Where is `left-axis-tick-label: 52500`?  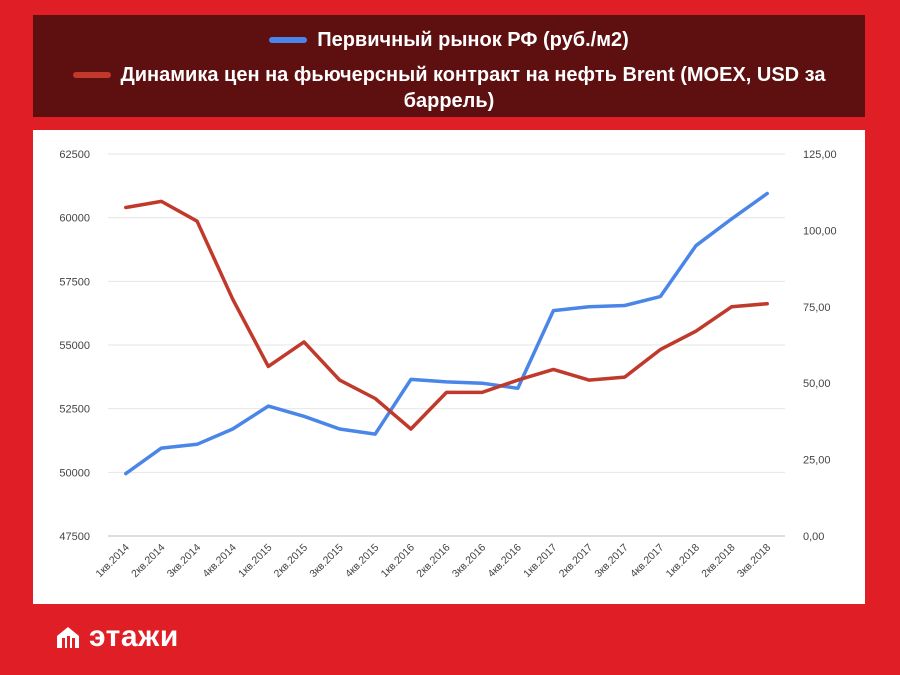 left-axis-tick-label: 52500 is located at coordinates (74, 410).